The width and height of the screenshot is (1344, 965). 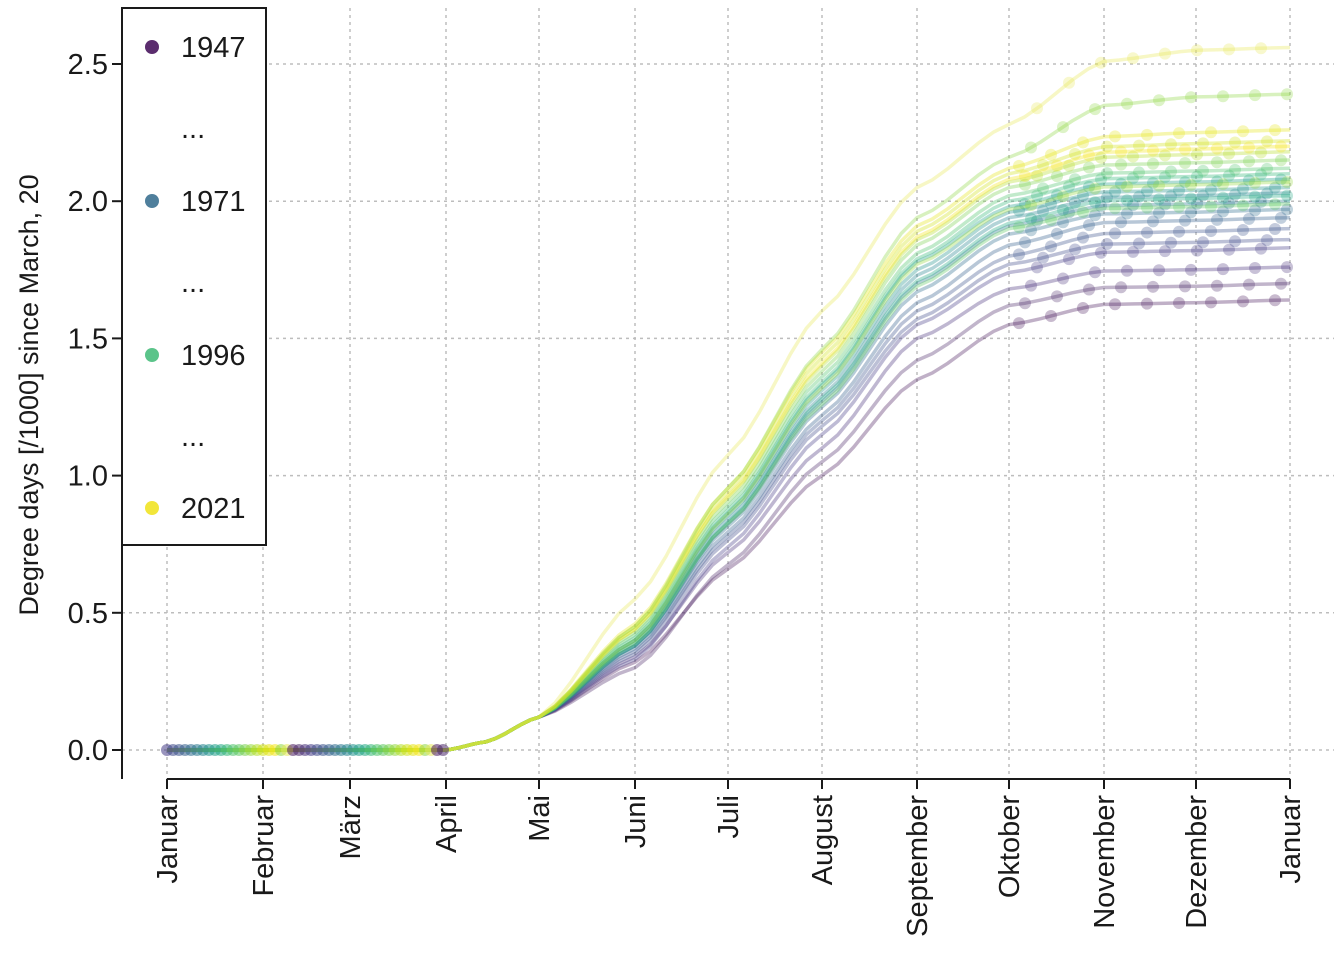 What do you see at coordinates (213, 356) in the screenshot?
I see `legend-label: 1996` at bounding box center [213, 356].